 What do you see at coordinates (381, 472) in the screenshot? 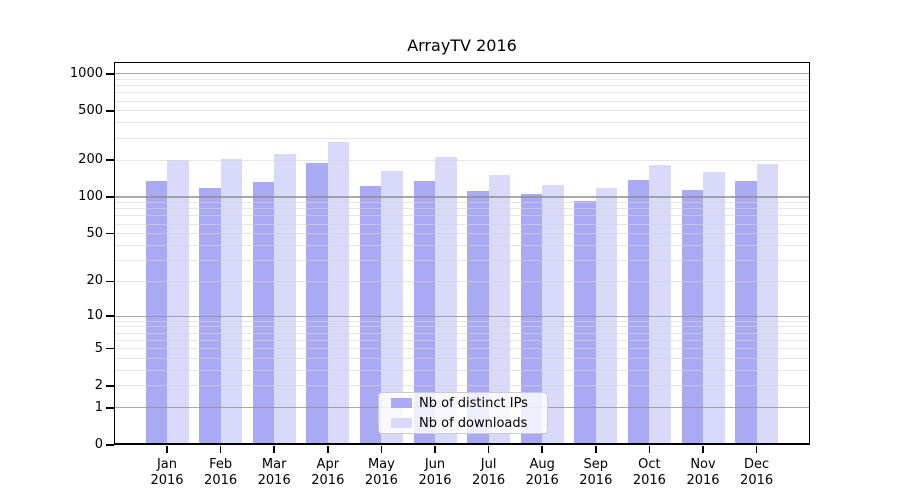
I see `x-tick-label: May 2016` at bounding box center [381, 472].